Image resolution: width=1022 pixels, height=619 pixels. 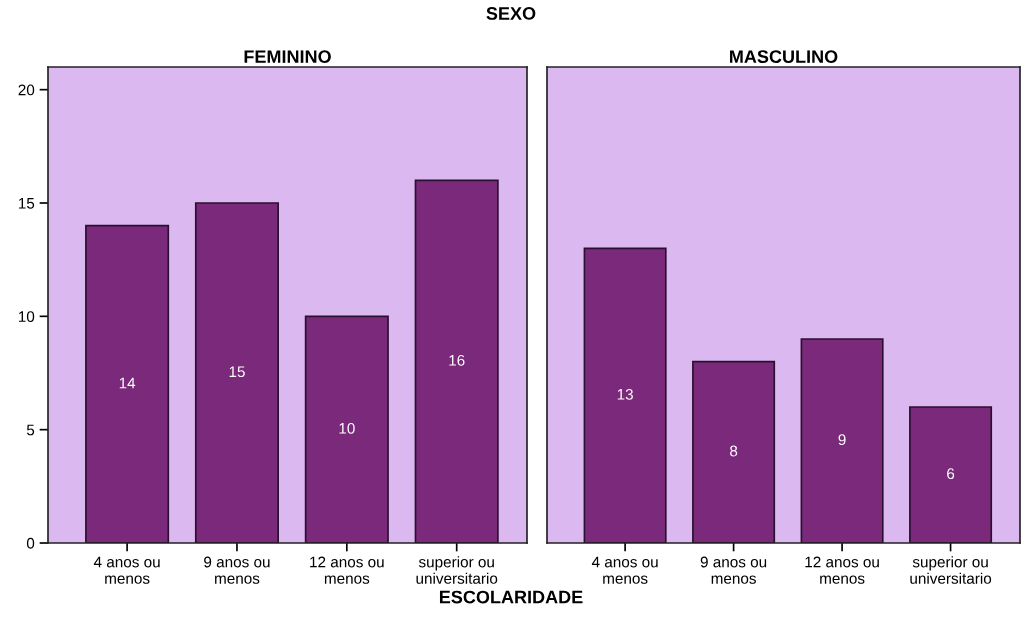 I want to click on chart-title: FEMININO, so click(x=287, y=57).